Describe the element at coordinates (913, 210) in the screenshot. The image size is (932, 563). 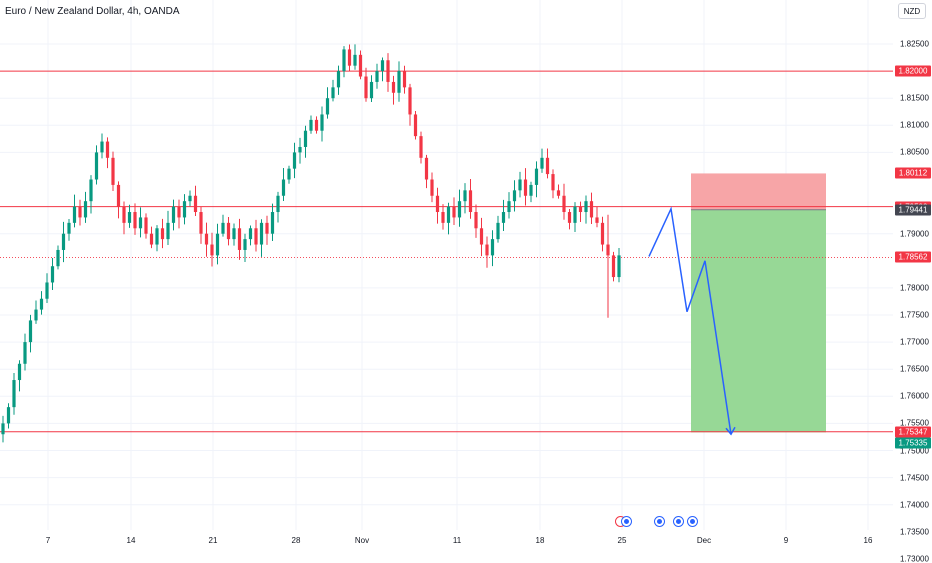
I see `price-badge-entry: 1.79441` at that location.